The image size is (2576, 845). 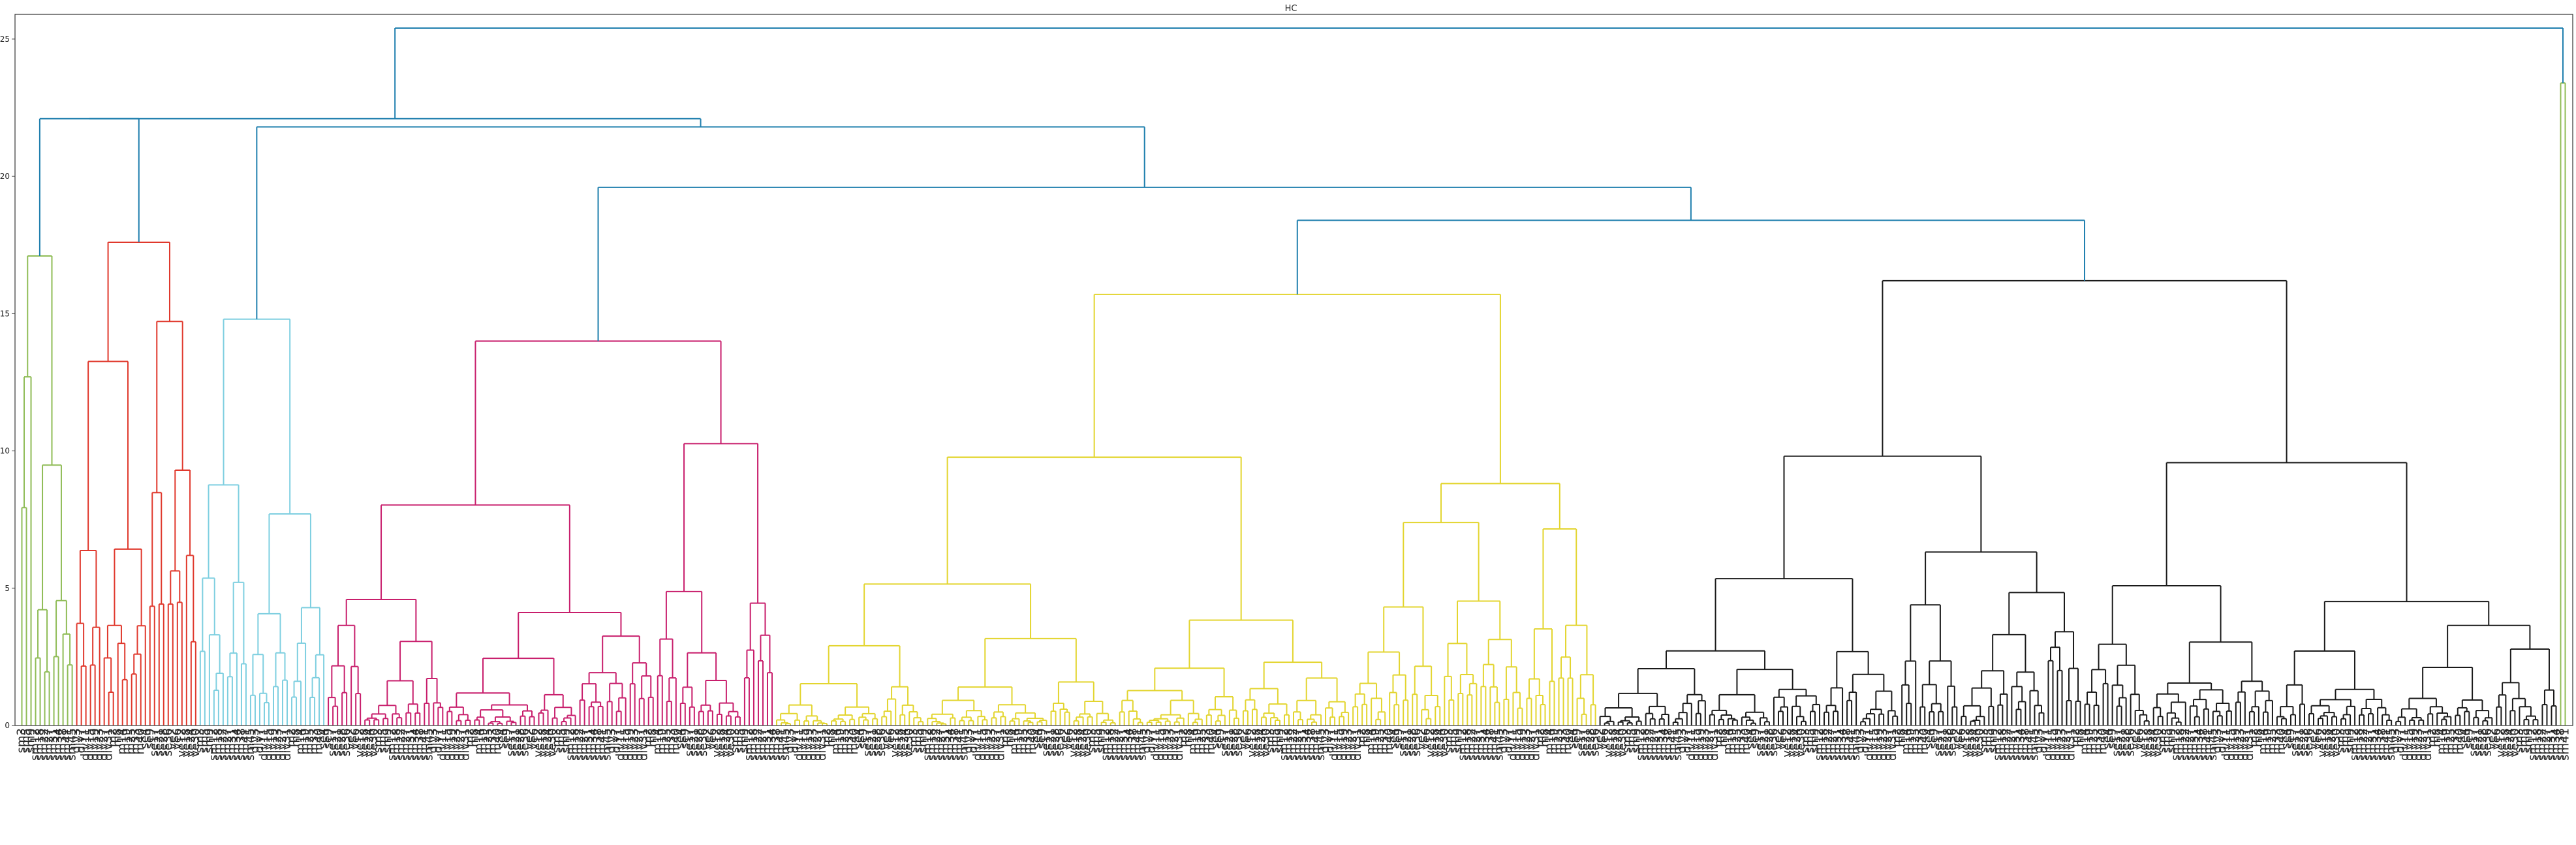 What do you see at coordinates (369, 742) in the screenshot?
I see `leaf-label: ve24` at bounding box center [369, 742].